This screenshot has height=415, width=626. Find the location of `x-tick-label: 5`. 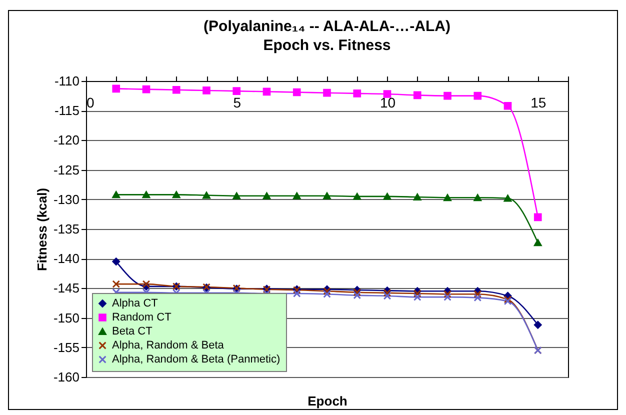

x-tick-label: 5 is located at coordinates (237, 102).